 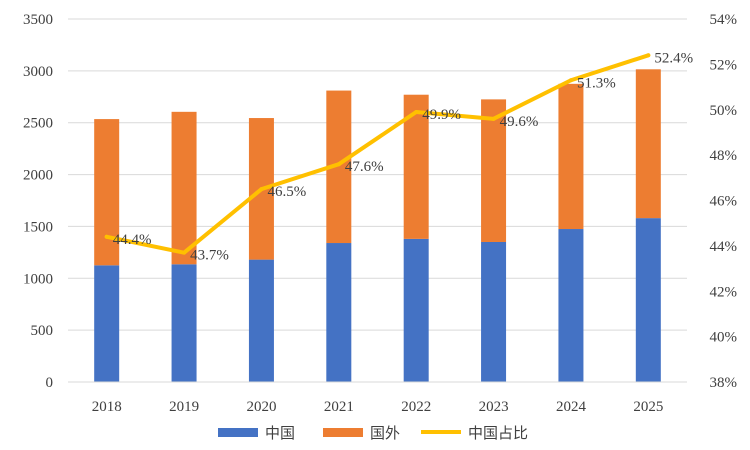 I want to click on left-axis: 0 500 1000 1500 2000 2500 3000 3500, so click(x=38, y=201).